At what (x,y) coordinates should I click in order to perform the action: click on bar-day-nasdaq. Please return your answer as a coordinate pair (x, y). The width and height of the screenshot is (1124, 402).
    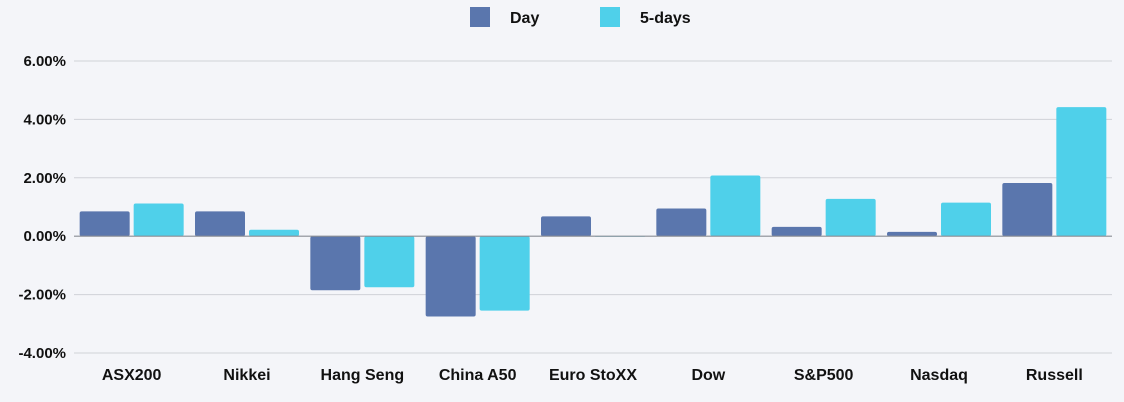
    Looking at the image, I should click on (912, 234).